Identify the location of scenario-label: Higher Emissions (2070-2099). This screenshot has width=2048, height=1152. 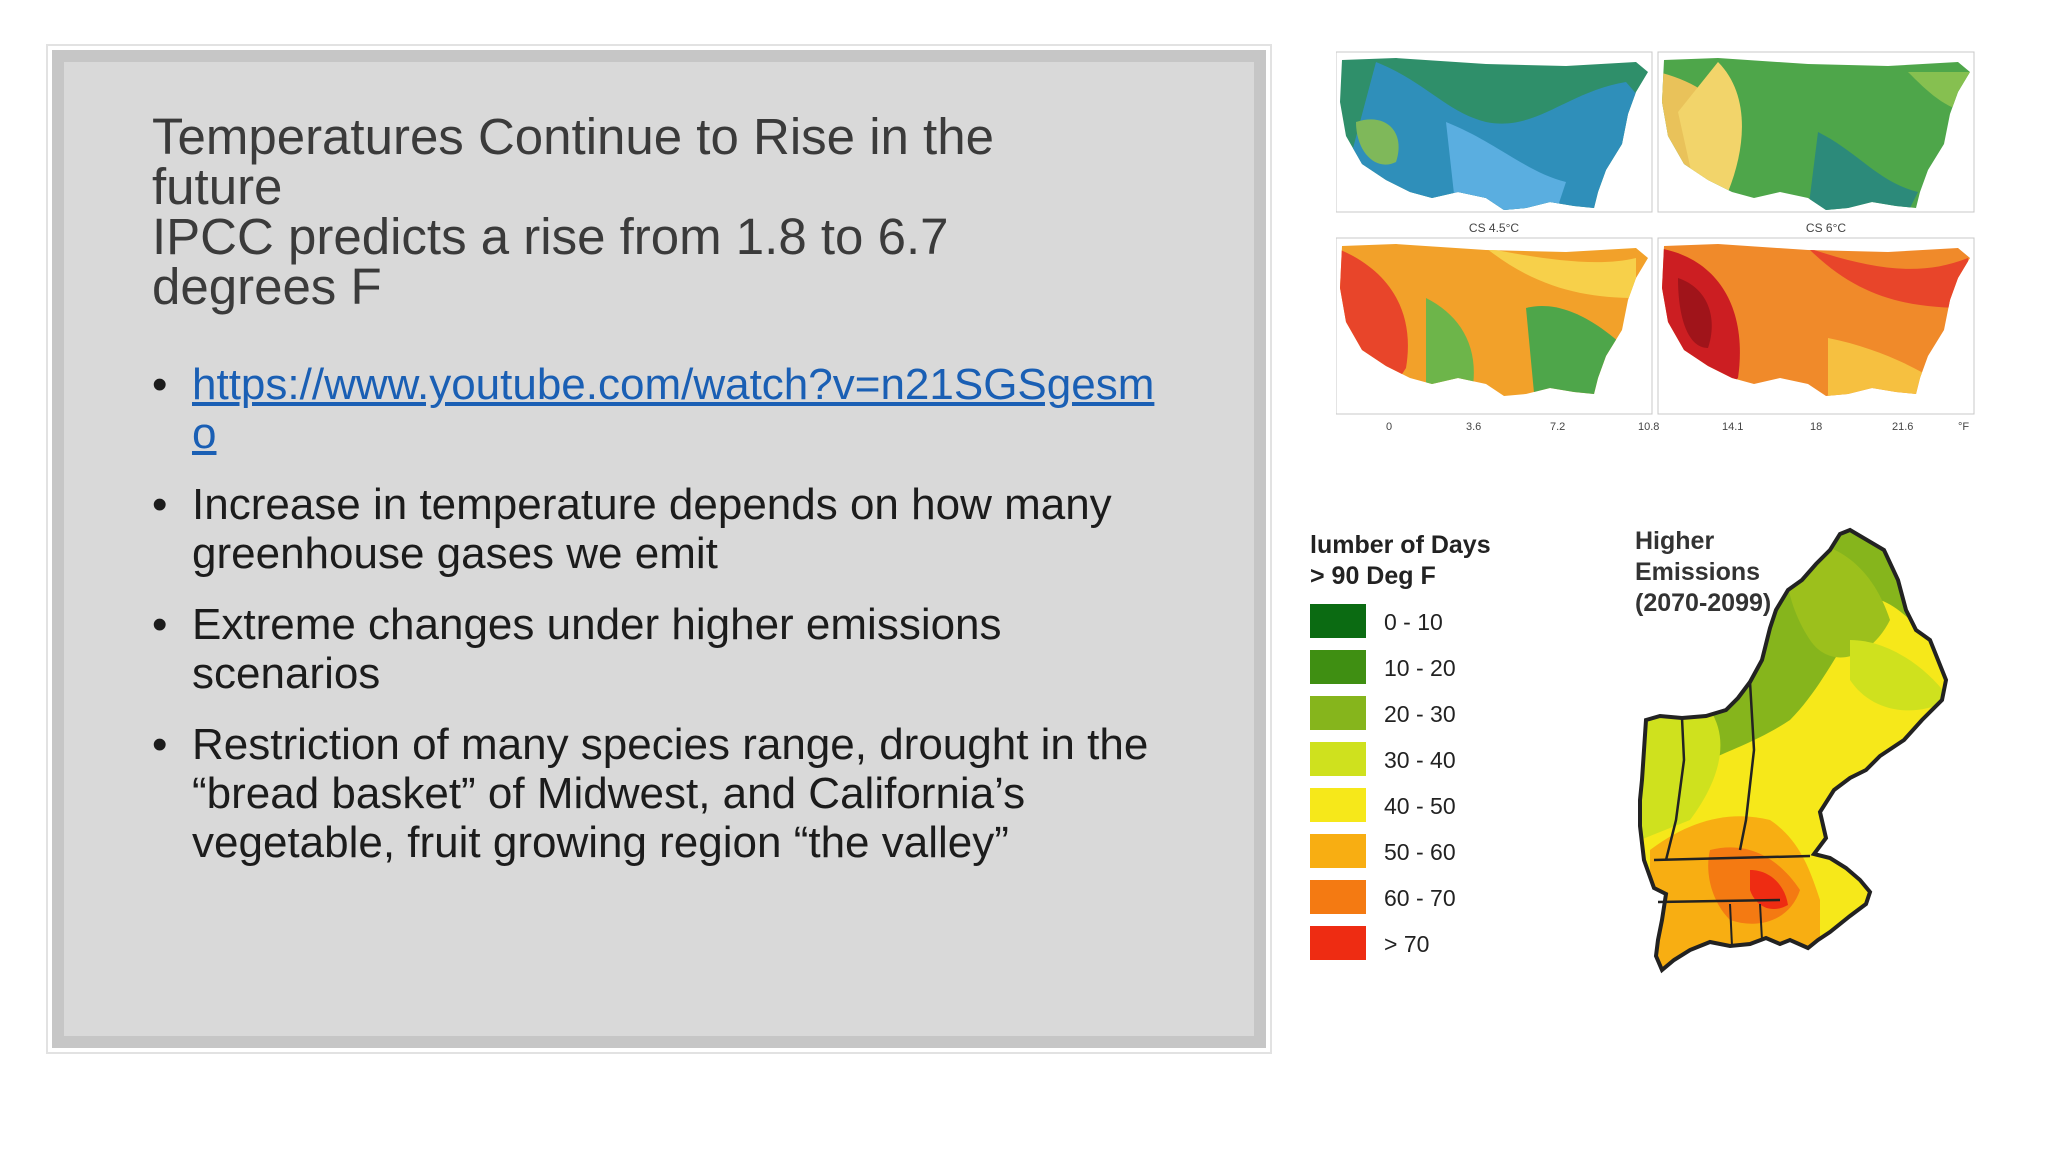
(1703, 572).